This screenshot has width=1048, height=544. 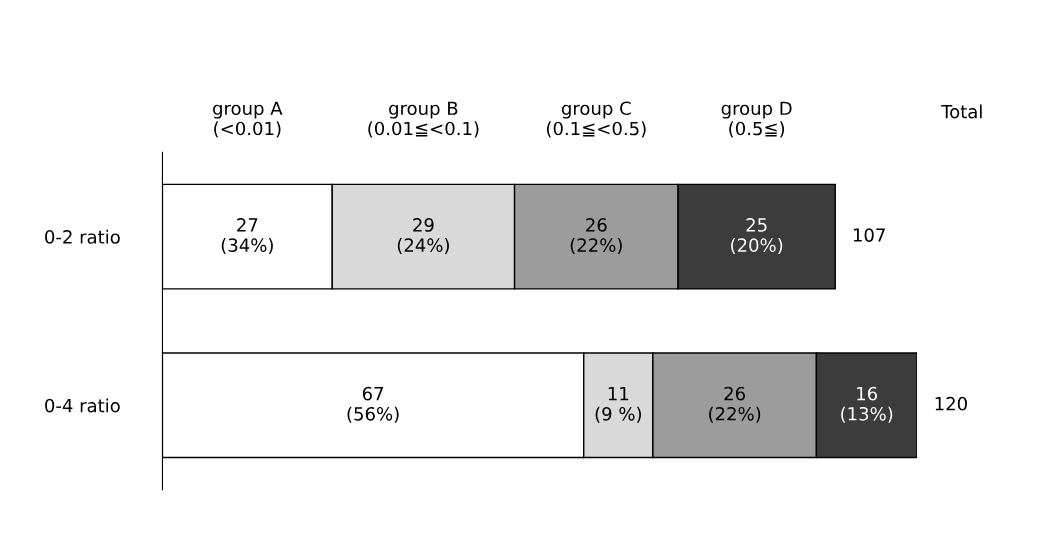 What do you see at coordinates (82, 236) in the screenshot?
I see `y-tick-label: 0-2 ratio` at bounding box center [82, 236].